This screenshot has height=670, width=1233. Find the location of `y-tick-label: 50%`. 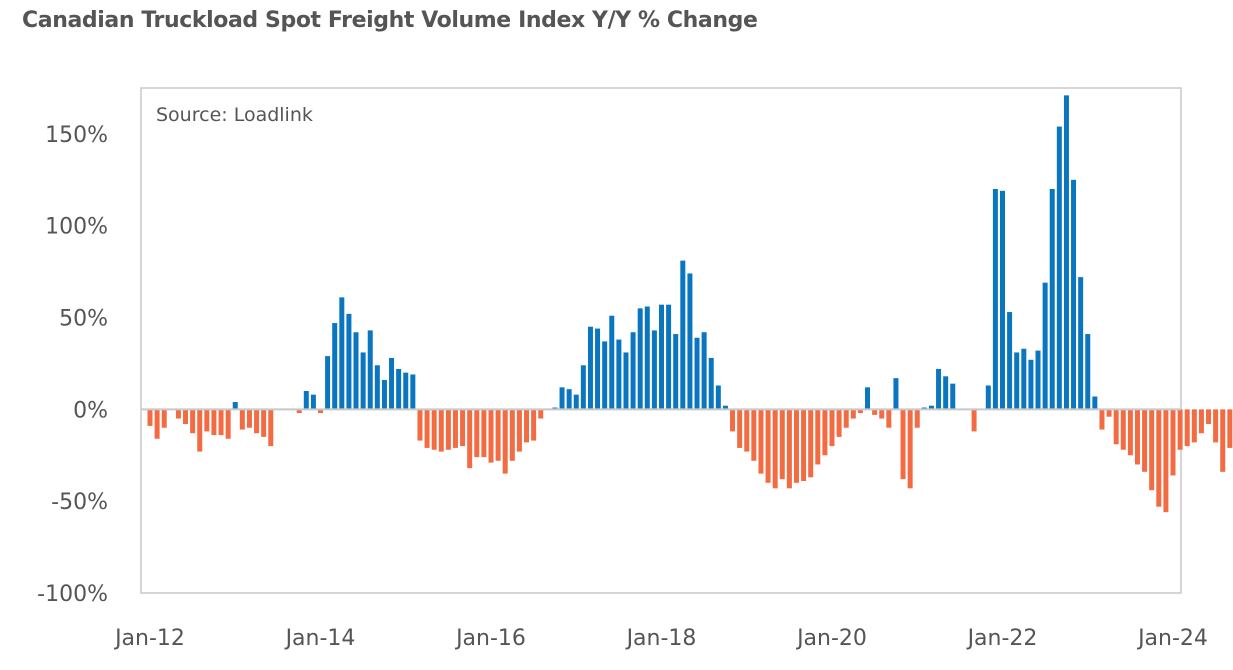

y-tick-label: 50% is located at coordinates (83, 319).